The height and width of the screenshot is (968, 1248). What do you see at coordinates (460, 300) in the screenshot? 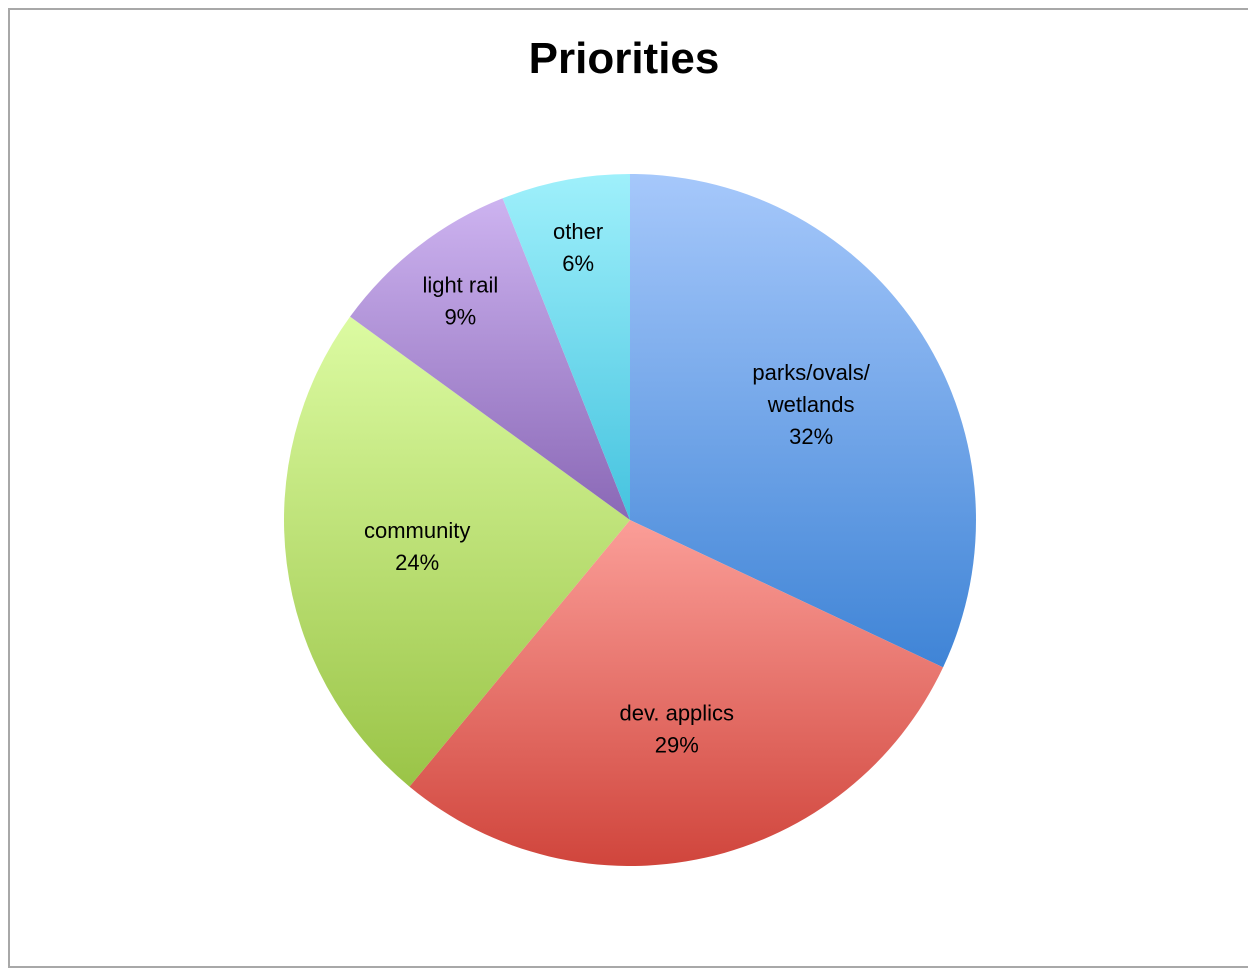
I see `slice-label-light-rail: light rail 9%` at bounding box center [460, 300].